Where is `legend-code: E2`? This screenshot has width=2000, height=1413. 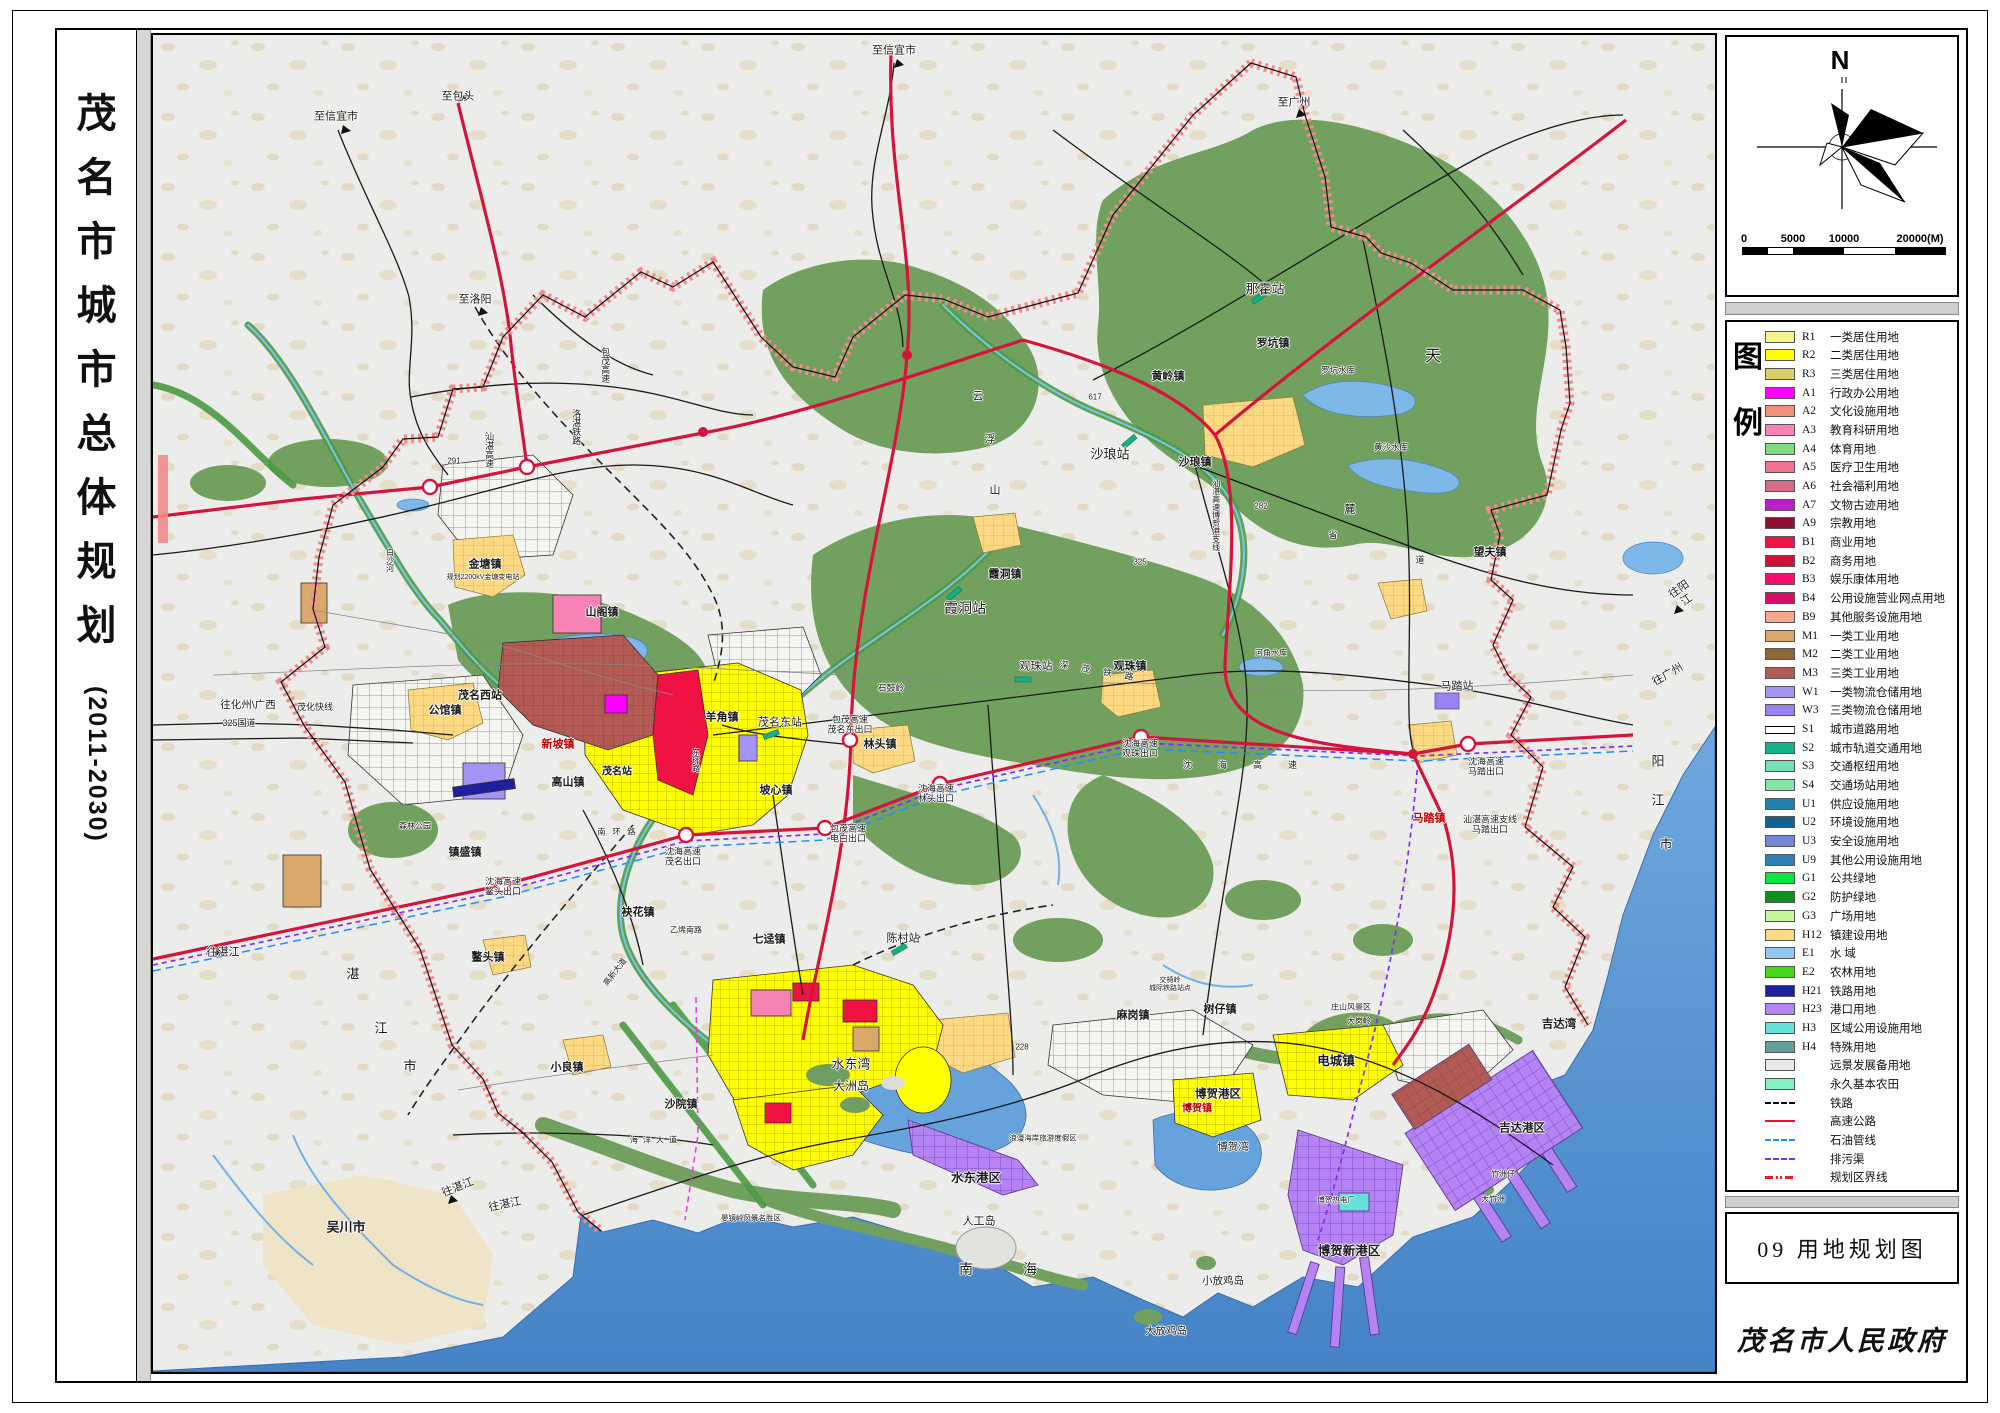 legend-code: E2 is located at coordinates (1808, 971).